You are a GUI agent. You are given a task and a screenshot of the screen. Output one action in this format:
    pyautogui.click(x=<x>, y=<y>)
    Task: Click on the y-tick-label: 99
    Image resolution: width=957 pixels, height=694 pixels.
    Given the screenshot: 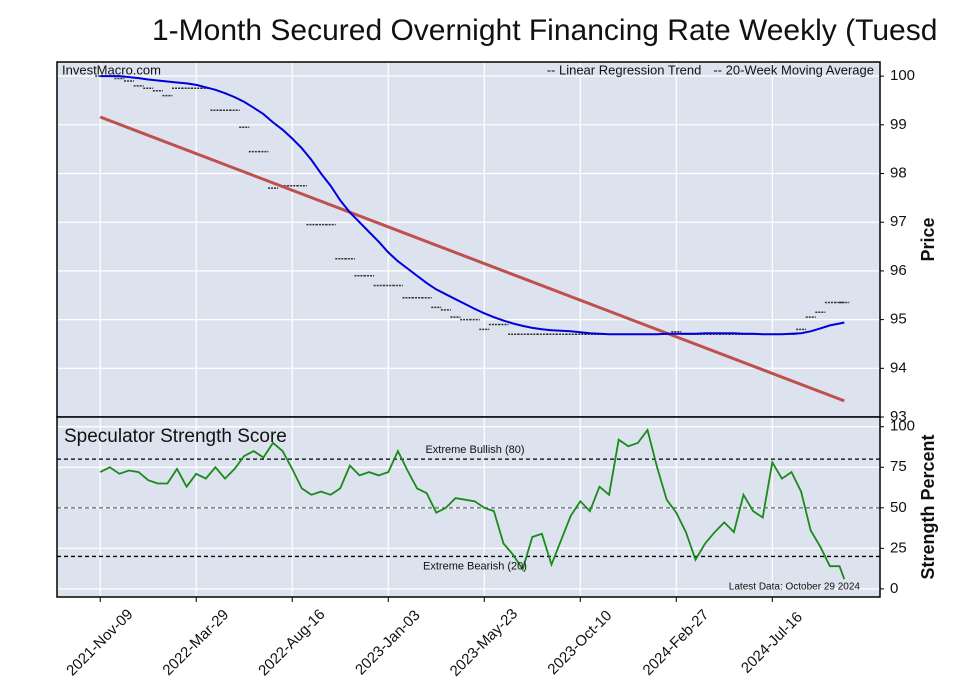 What is the action you would take?
    pyautogui.click(x=898, y=124)
    